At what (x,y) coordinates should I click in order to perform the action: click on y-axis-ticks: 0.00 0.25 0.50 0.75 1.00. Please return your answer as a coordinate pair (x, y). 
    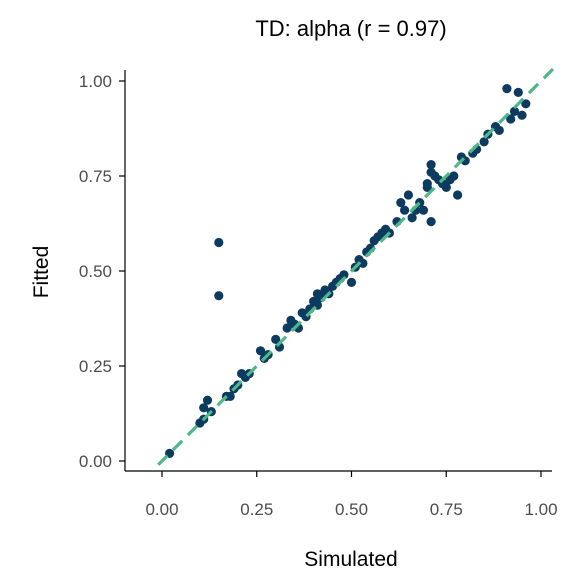
    Looking at the image, I should click on (102, 271).